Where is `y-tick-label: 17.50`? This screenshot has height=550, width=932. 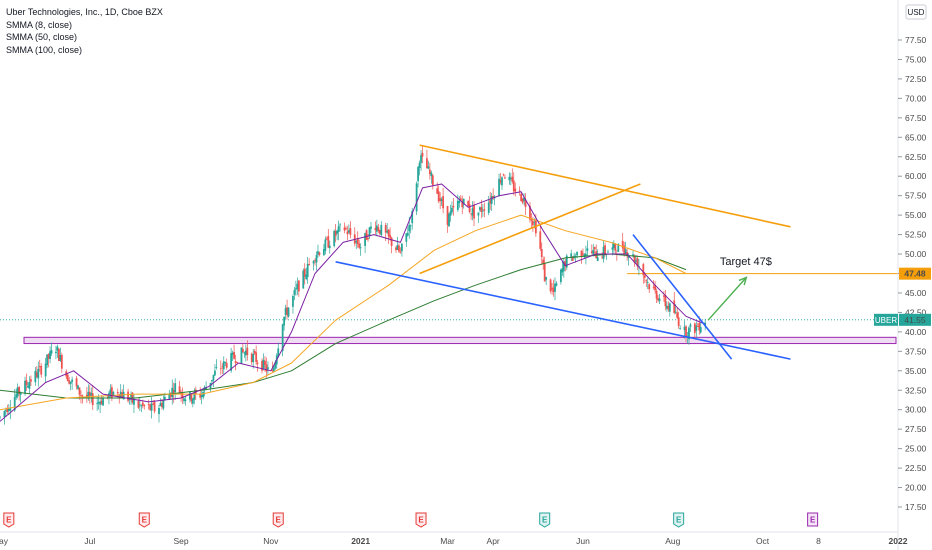
y-tick-label: 17.50 is located at coordinates (916, 507).